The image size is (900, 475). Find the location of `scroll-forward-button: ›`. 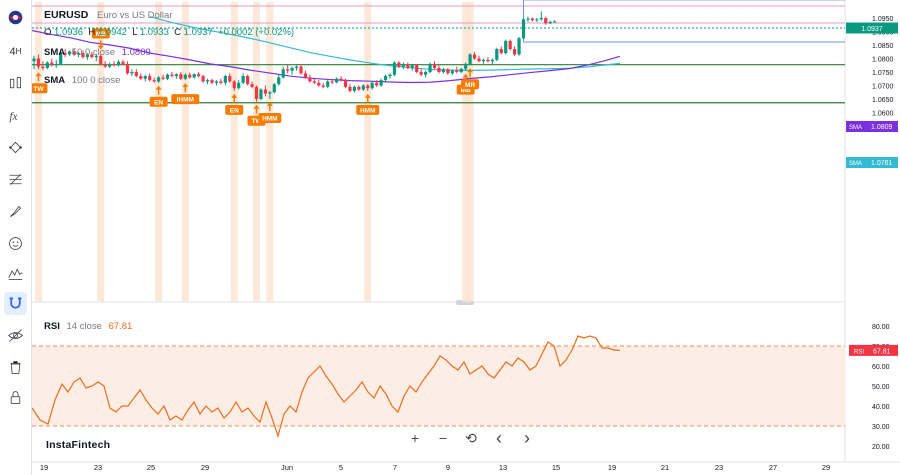

scroll-forward-button: › is located at coordinates (527, 437).